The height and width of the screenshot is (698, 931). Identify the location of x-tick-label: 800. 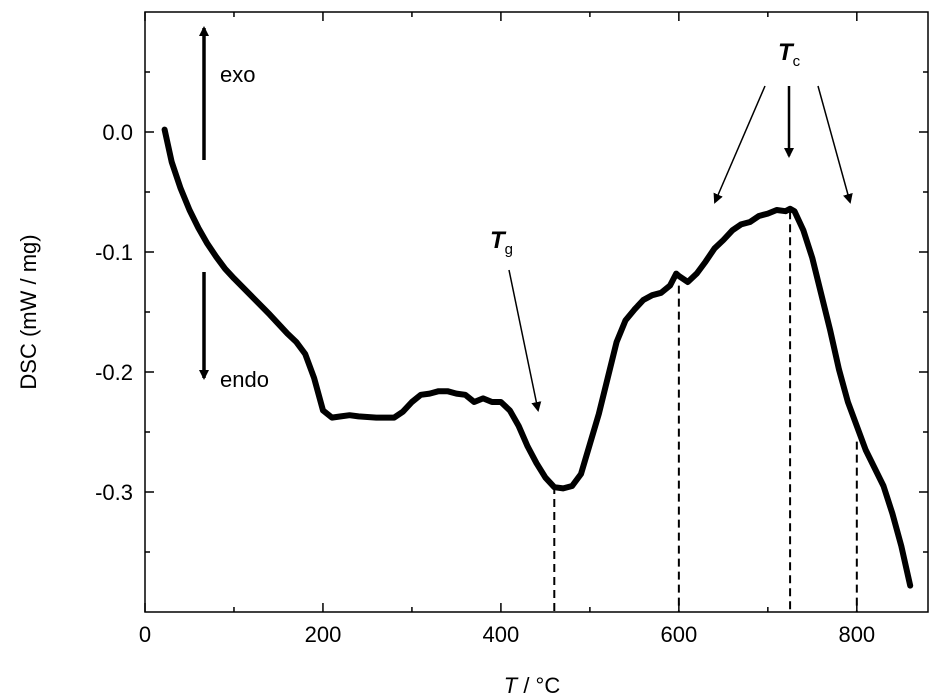
(856, 634).